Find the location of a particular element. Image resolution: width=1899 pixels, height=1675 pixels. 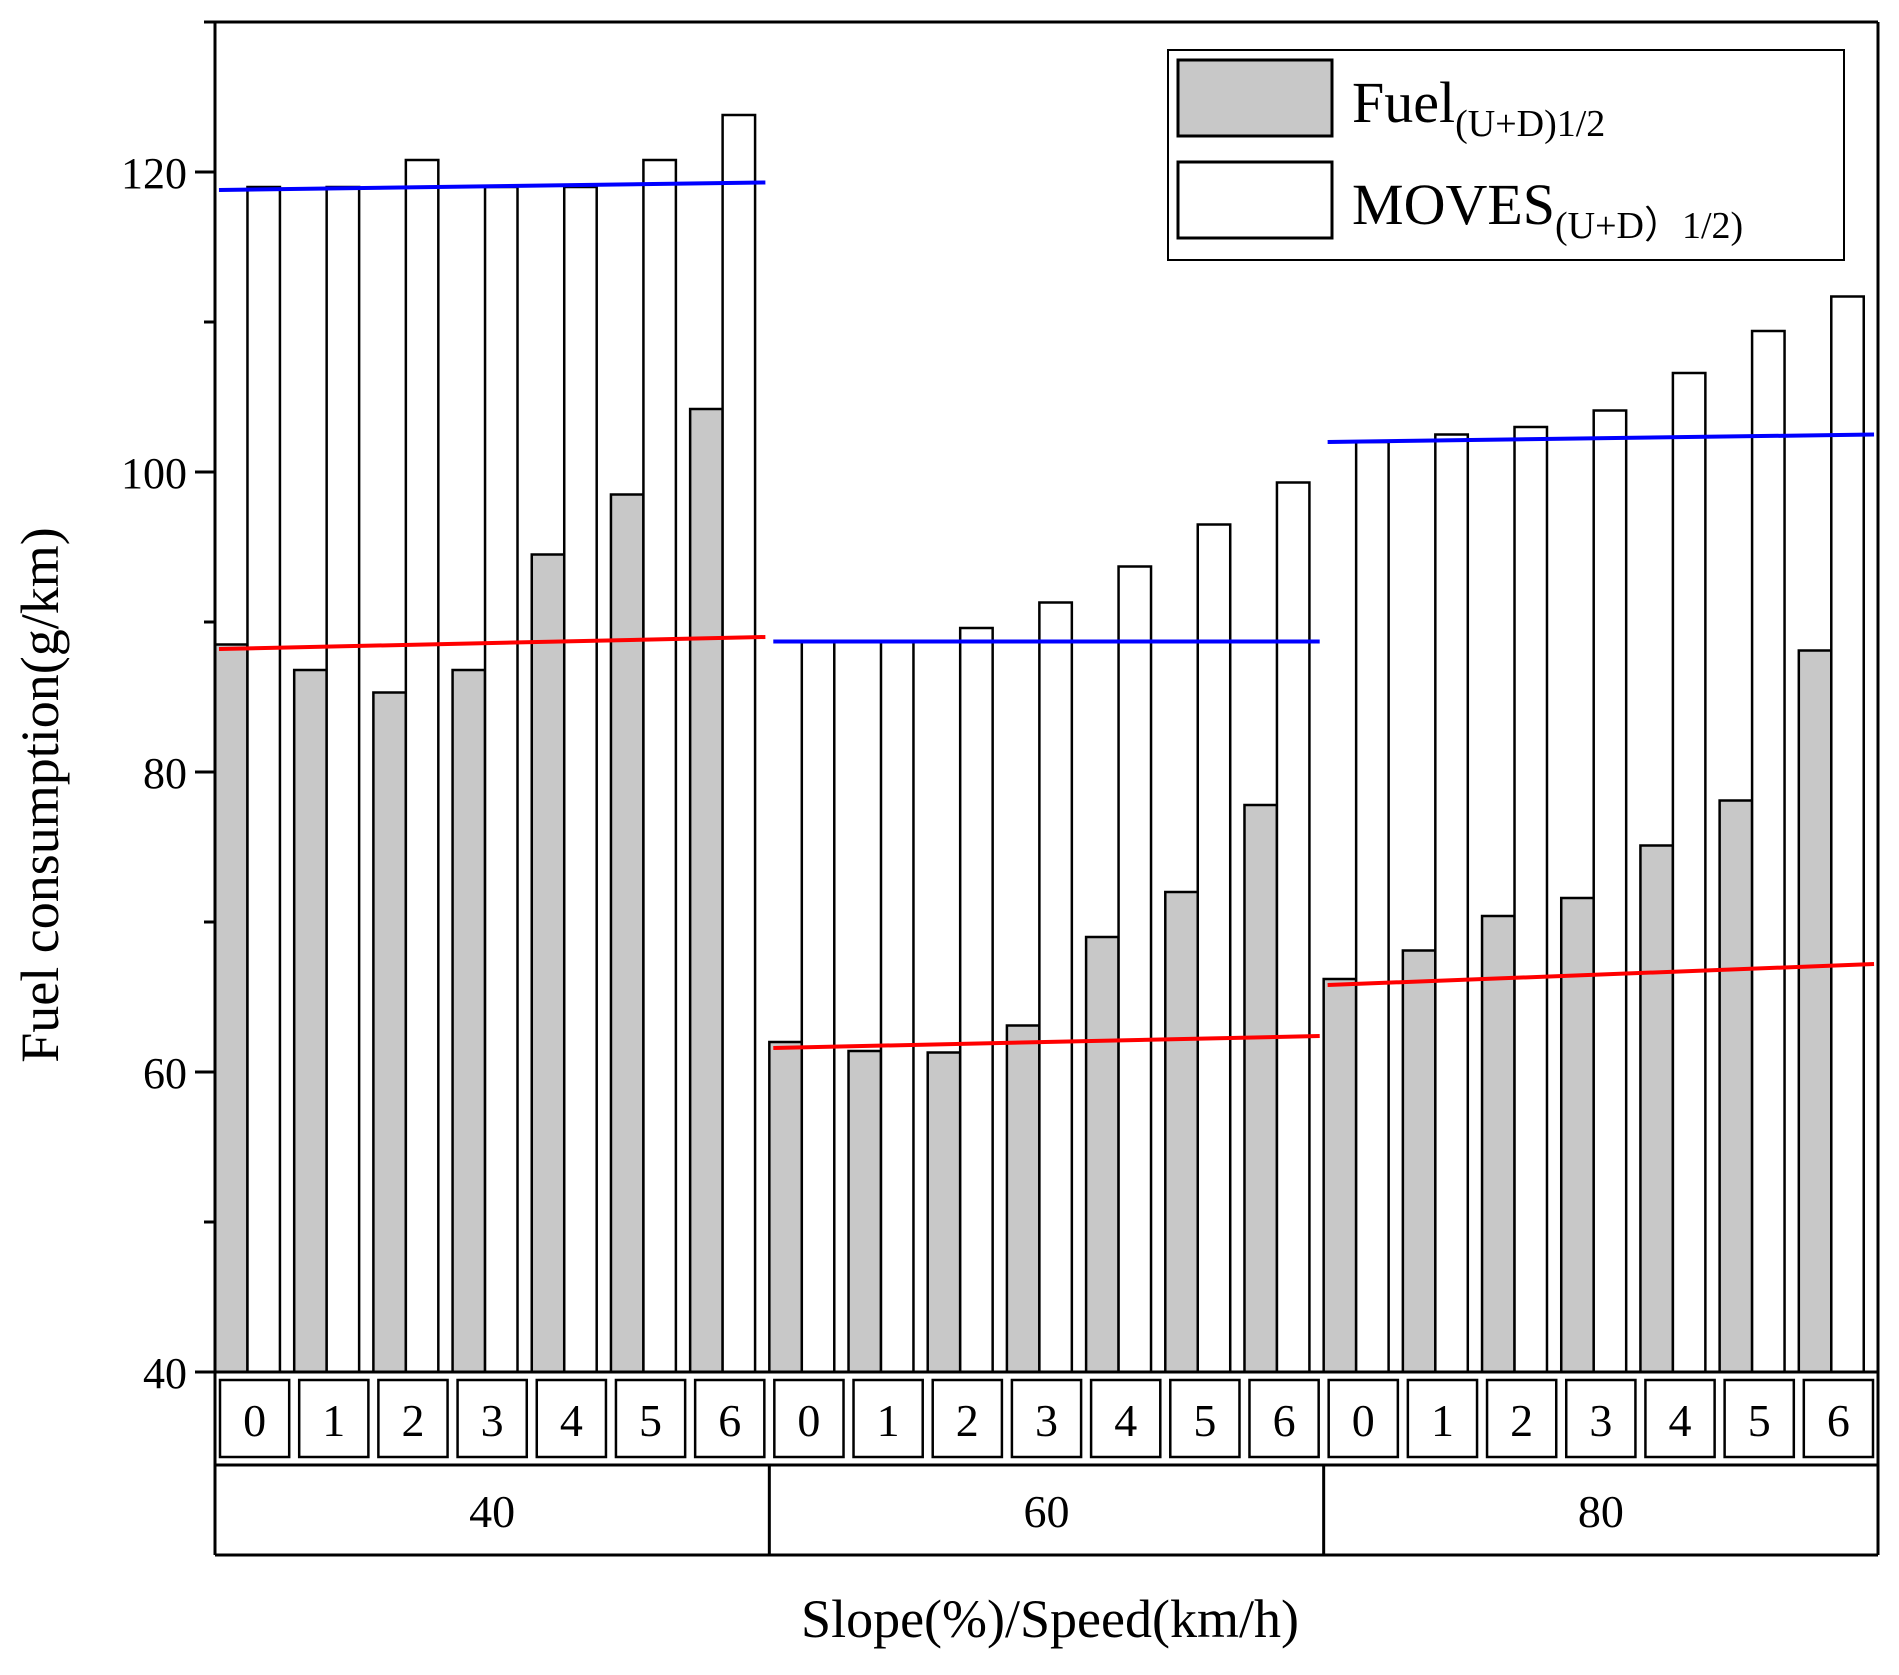

trend-line-fuel-speed80 is located at coordinates (1601, 974).